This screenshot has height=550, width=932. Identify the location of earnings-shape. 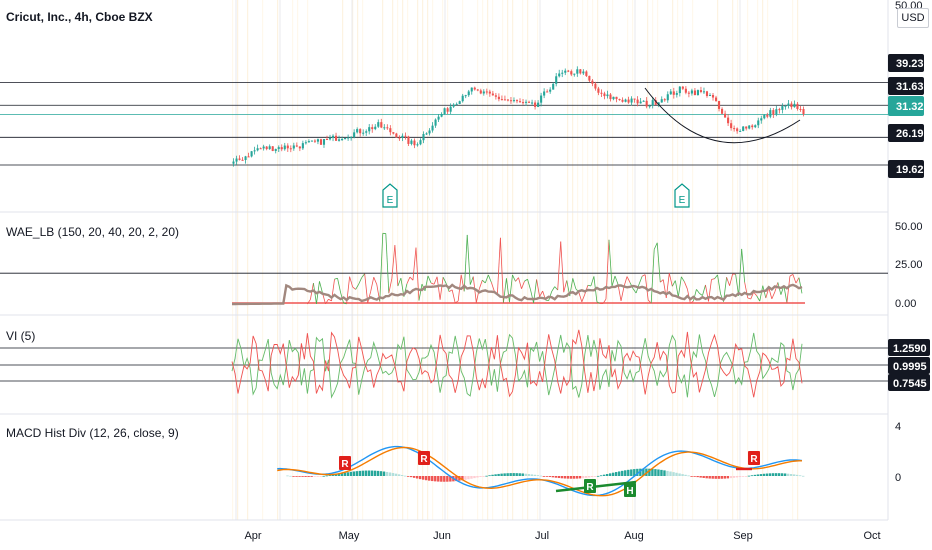
(682, 195).